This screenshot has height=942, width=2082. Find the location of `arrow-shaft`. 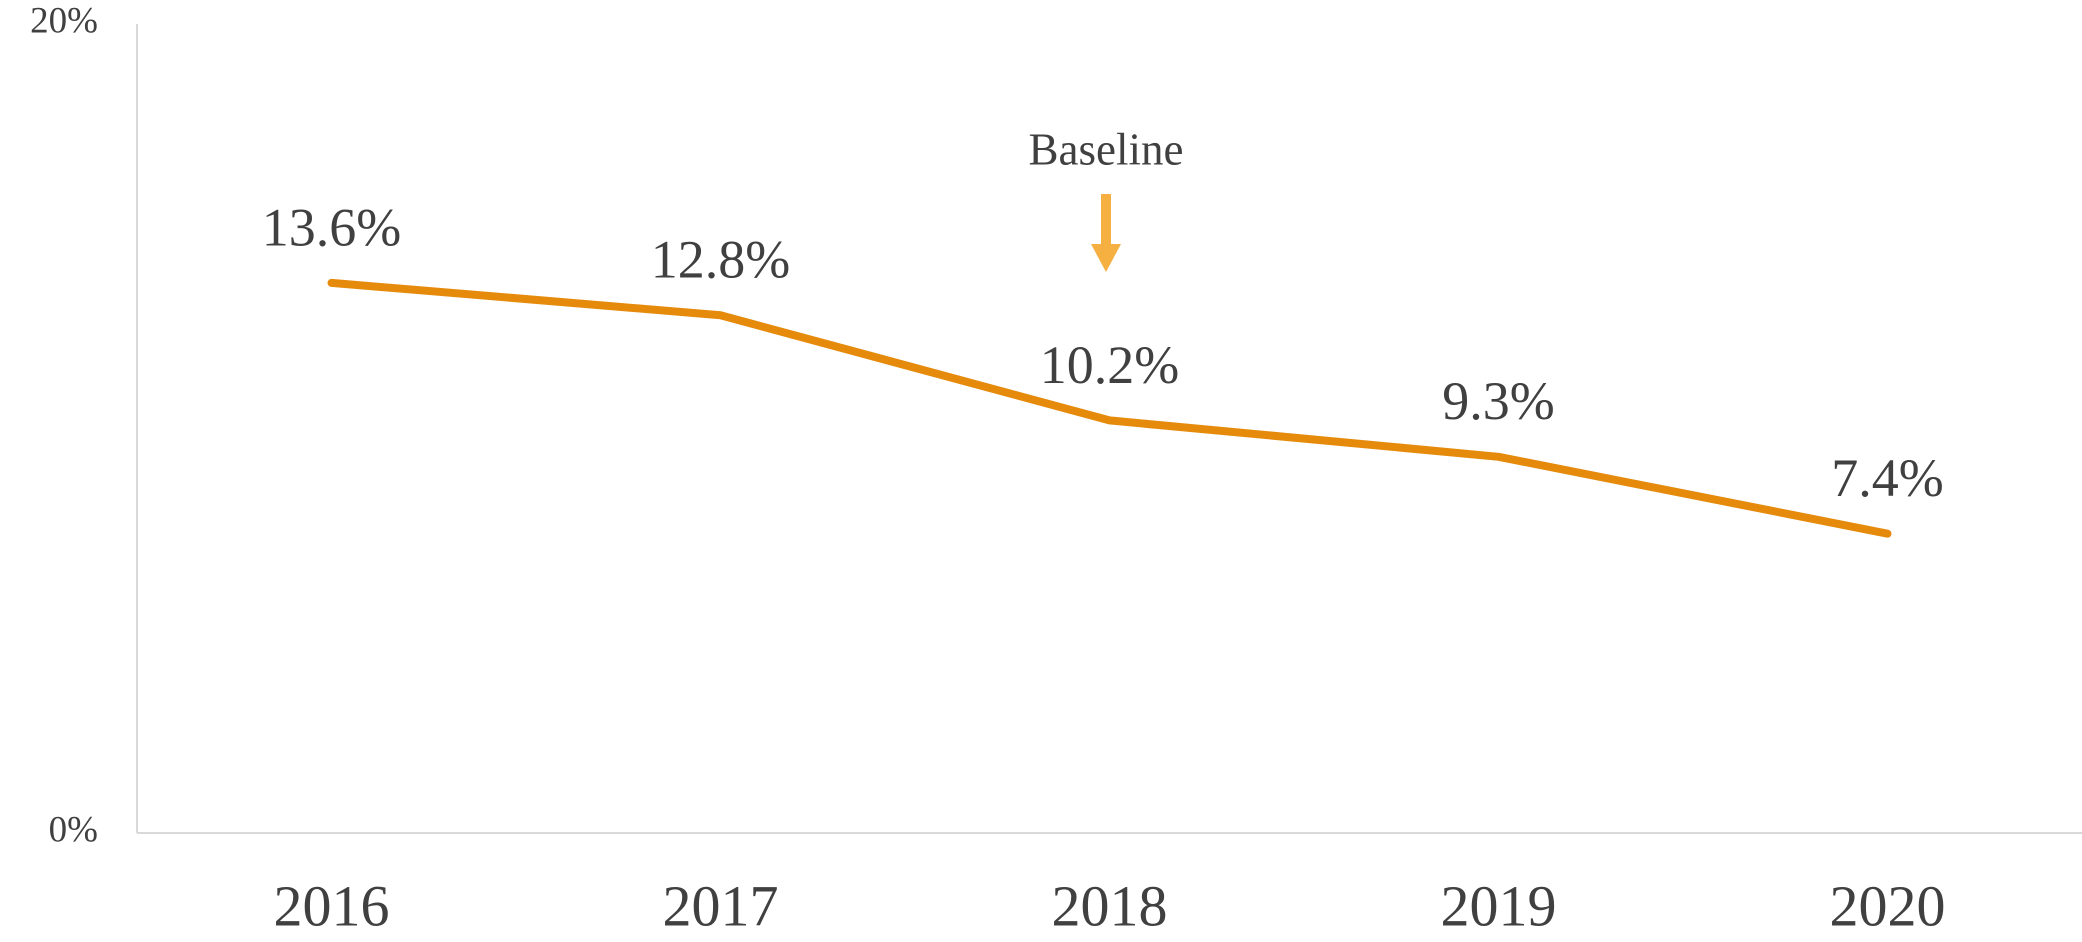

arrow-shaft is located at coordinates (1106, 220).